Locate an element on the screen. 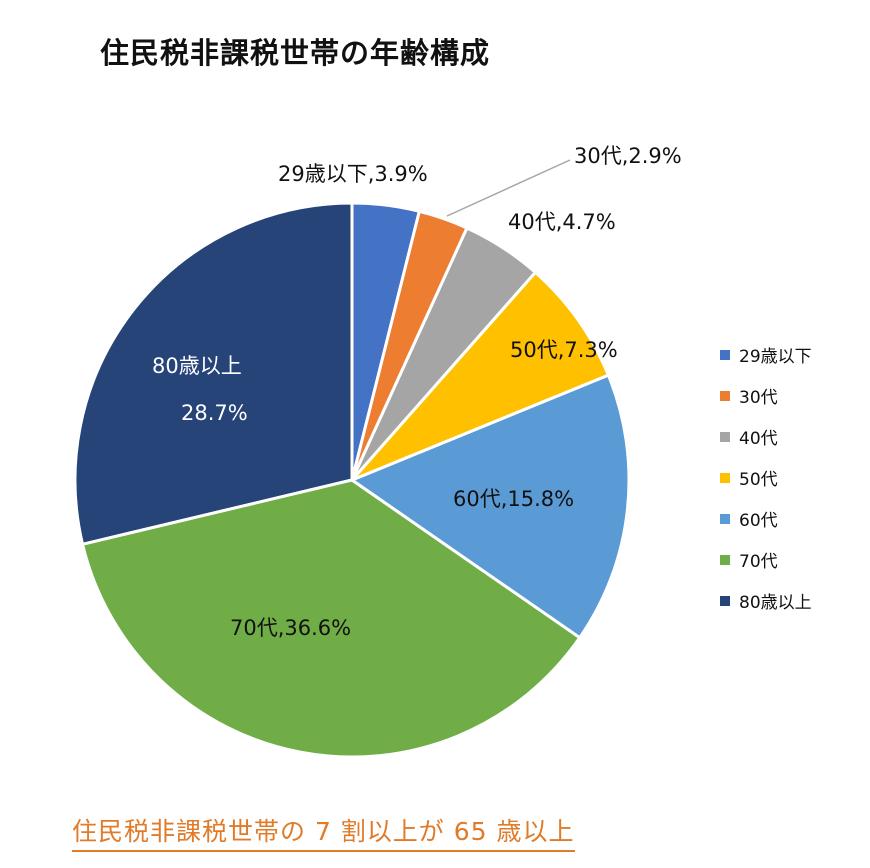  leader-line is located at coordinates (508, 188).